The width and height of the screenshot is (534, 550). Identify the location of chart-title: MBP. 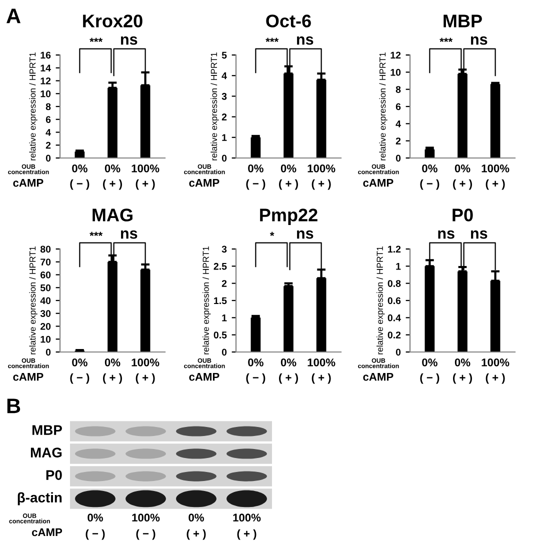
(463, 21).